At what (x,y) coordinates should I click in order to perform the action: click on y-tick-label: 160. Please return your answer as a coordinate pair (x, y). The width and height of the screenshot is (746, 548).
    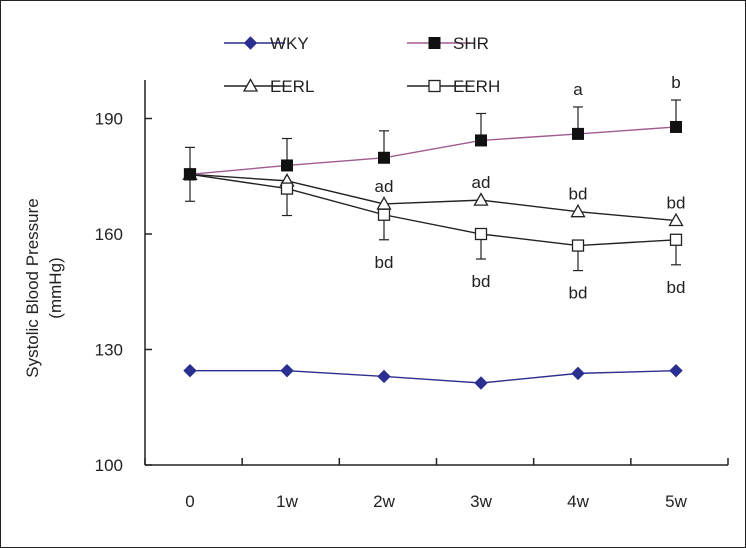
    Looking at the image, I should click on (109, 234).